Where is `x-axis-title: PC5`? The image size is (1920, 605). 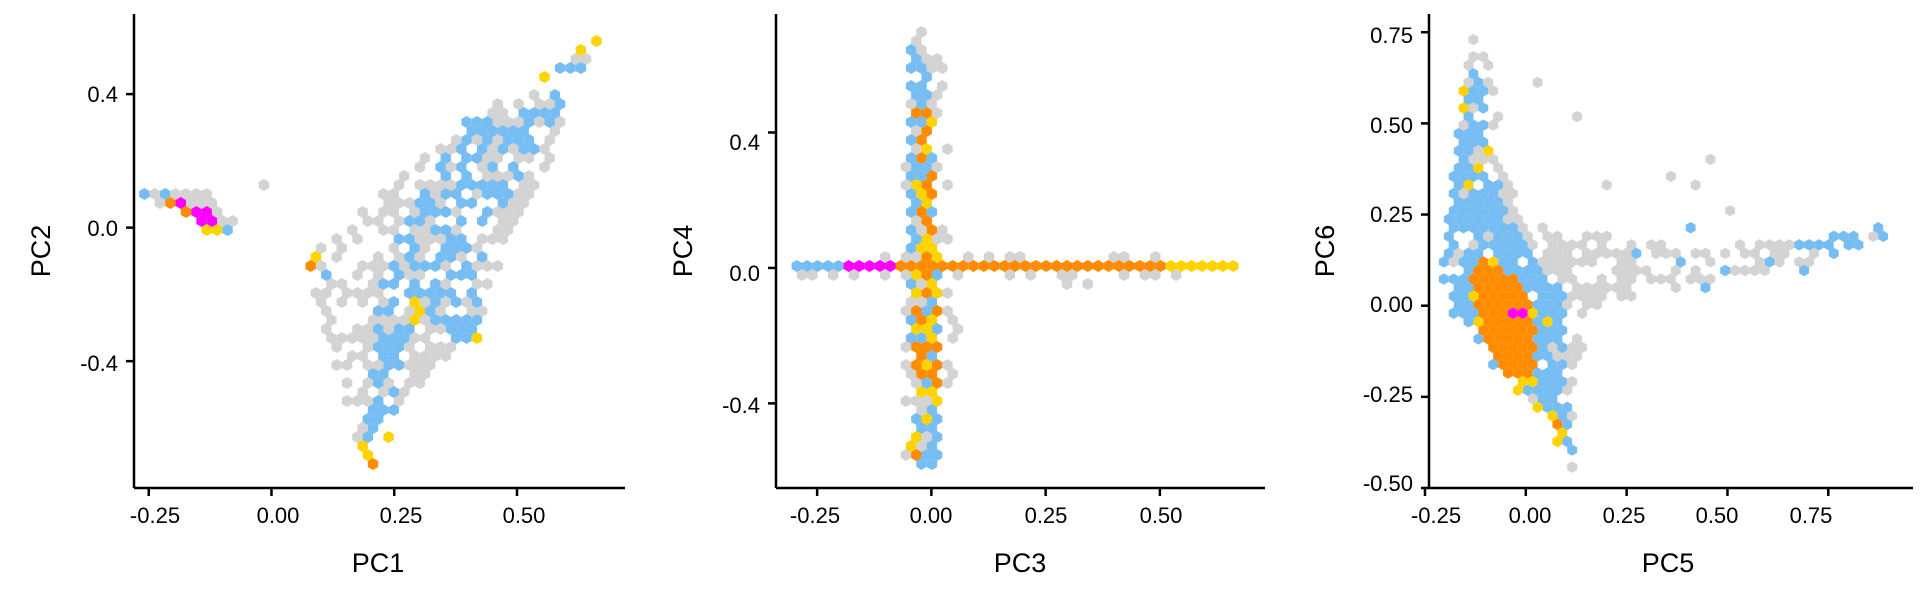 x-axis-title: PC5 is located at coordinates (1668, 563).